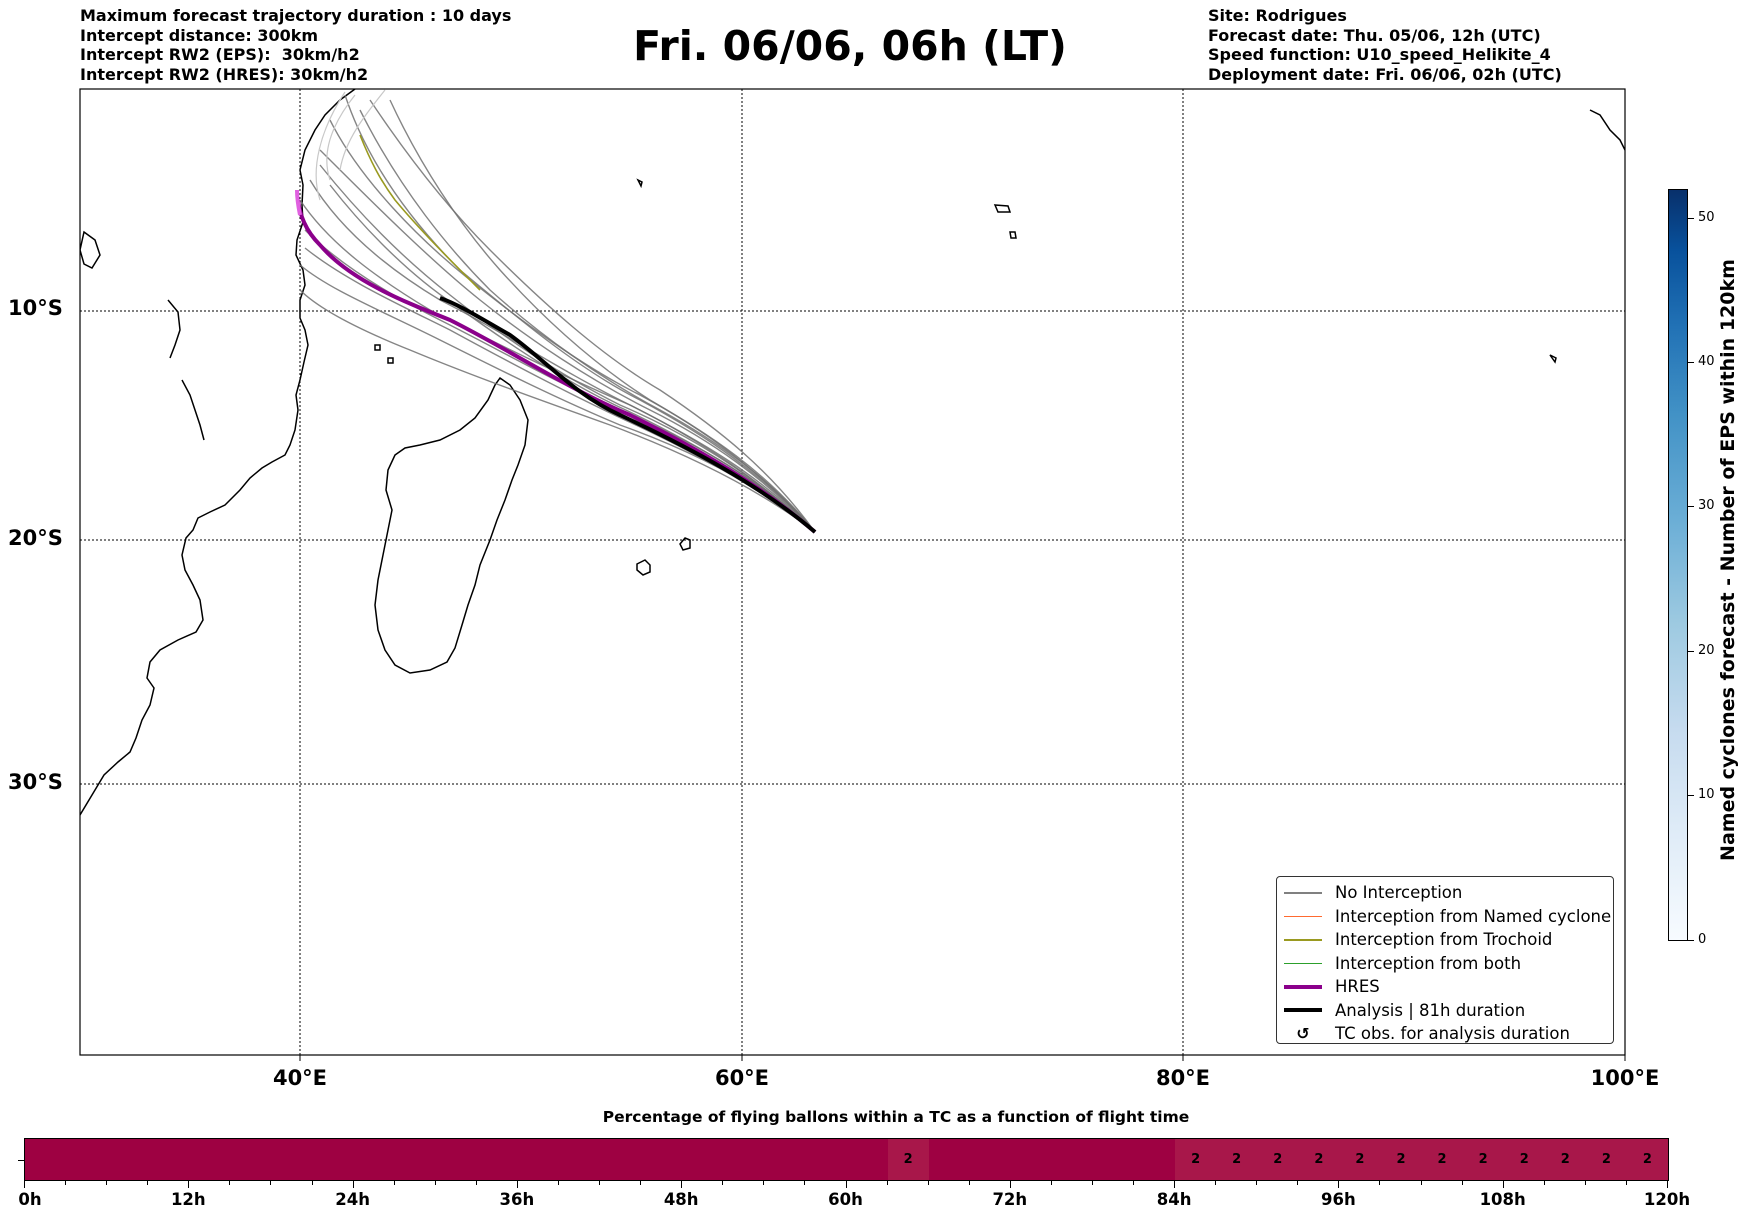 This screenshot has height=1213, width=1752. What do you see at coordinates (1277, 15) in the screenshot?
I see `site-text: Site: Rodrigues` at bounding box center [1277, 15].